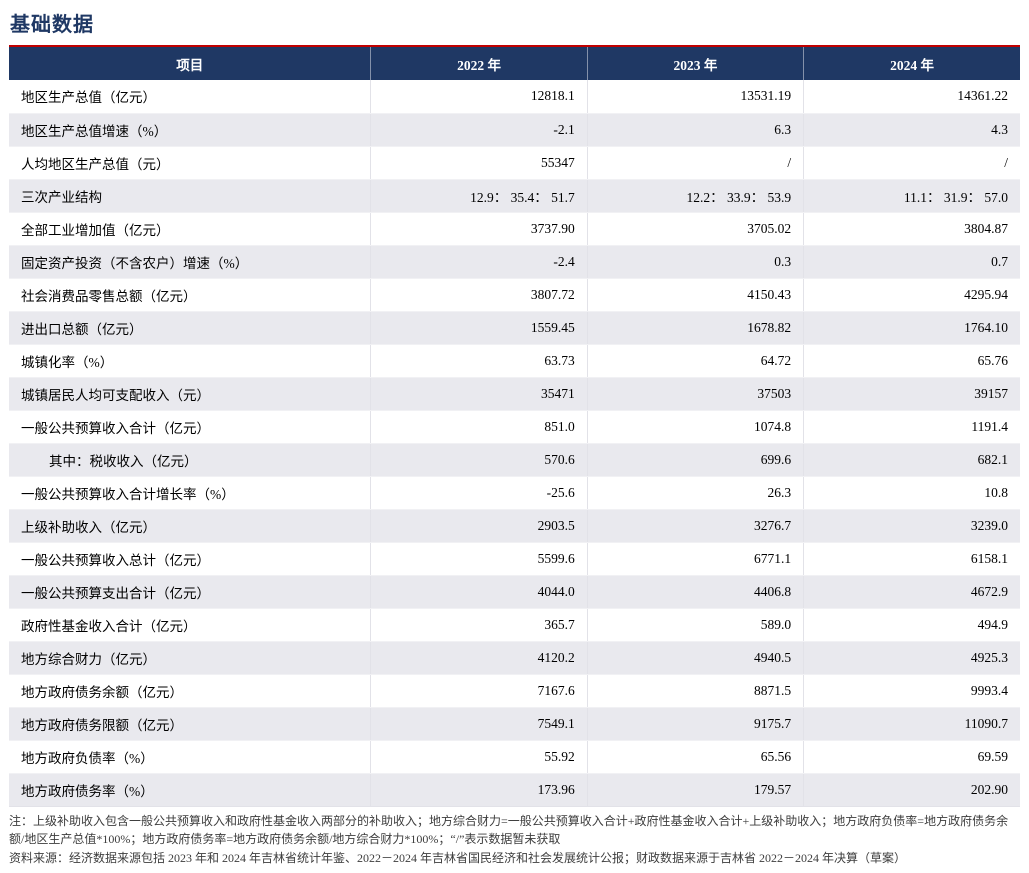 Image resolution: width=1029 pixels, height=873 pixels. What do you see at coordinates (696, 658) in the screenshot?
I see `row-value: 4940.5` at bounding box center [696, 658].